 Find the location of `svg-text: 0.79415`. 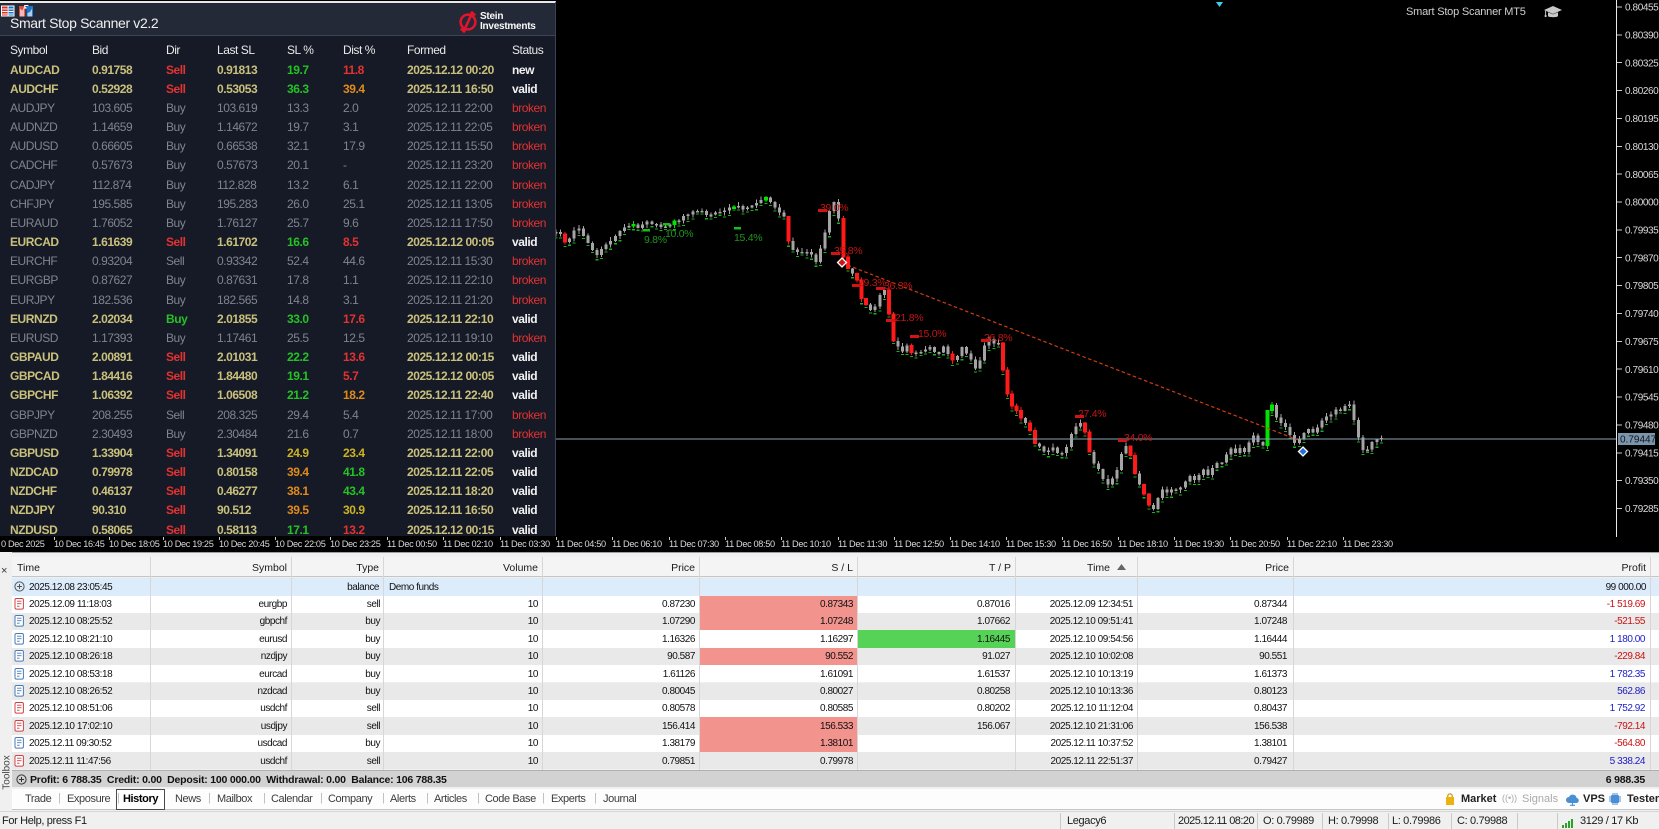

svg-text: 0.79415 is located at coordinates (1642, 453).